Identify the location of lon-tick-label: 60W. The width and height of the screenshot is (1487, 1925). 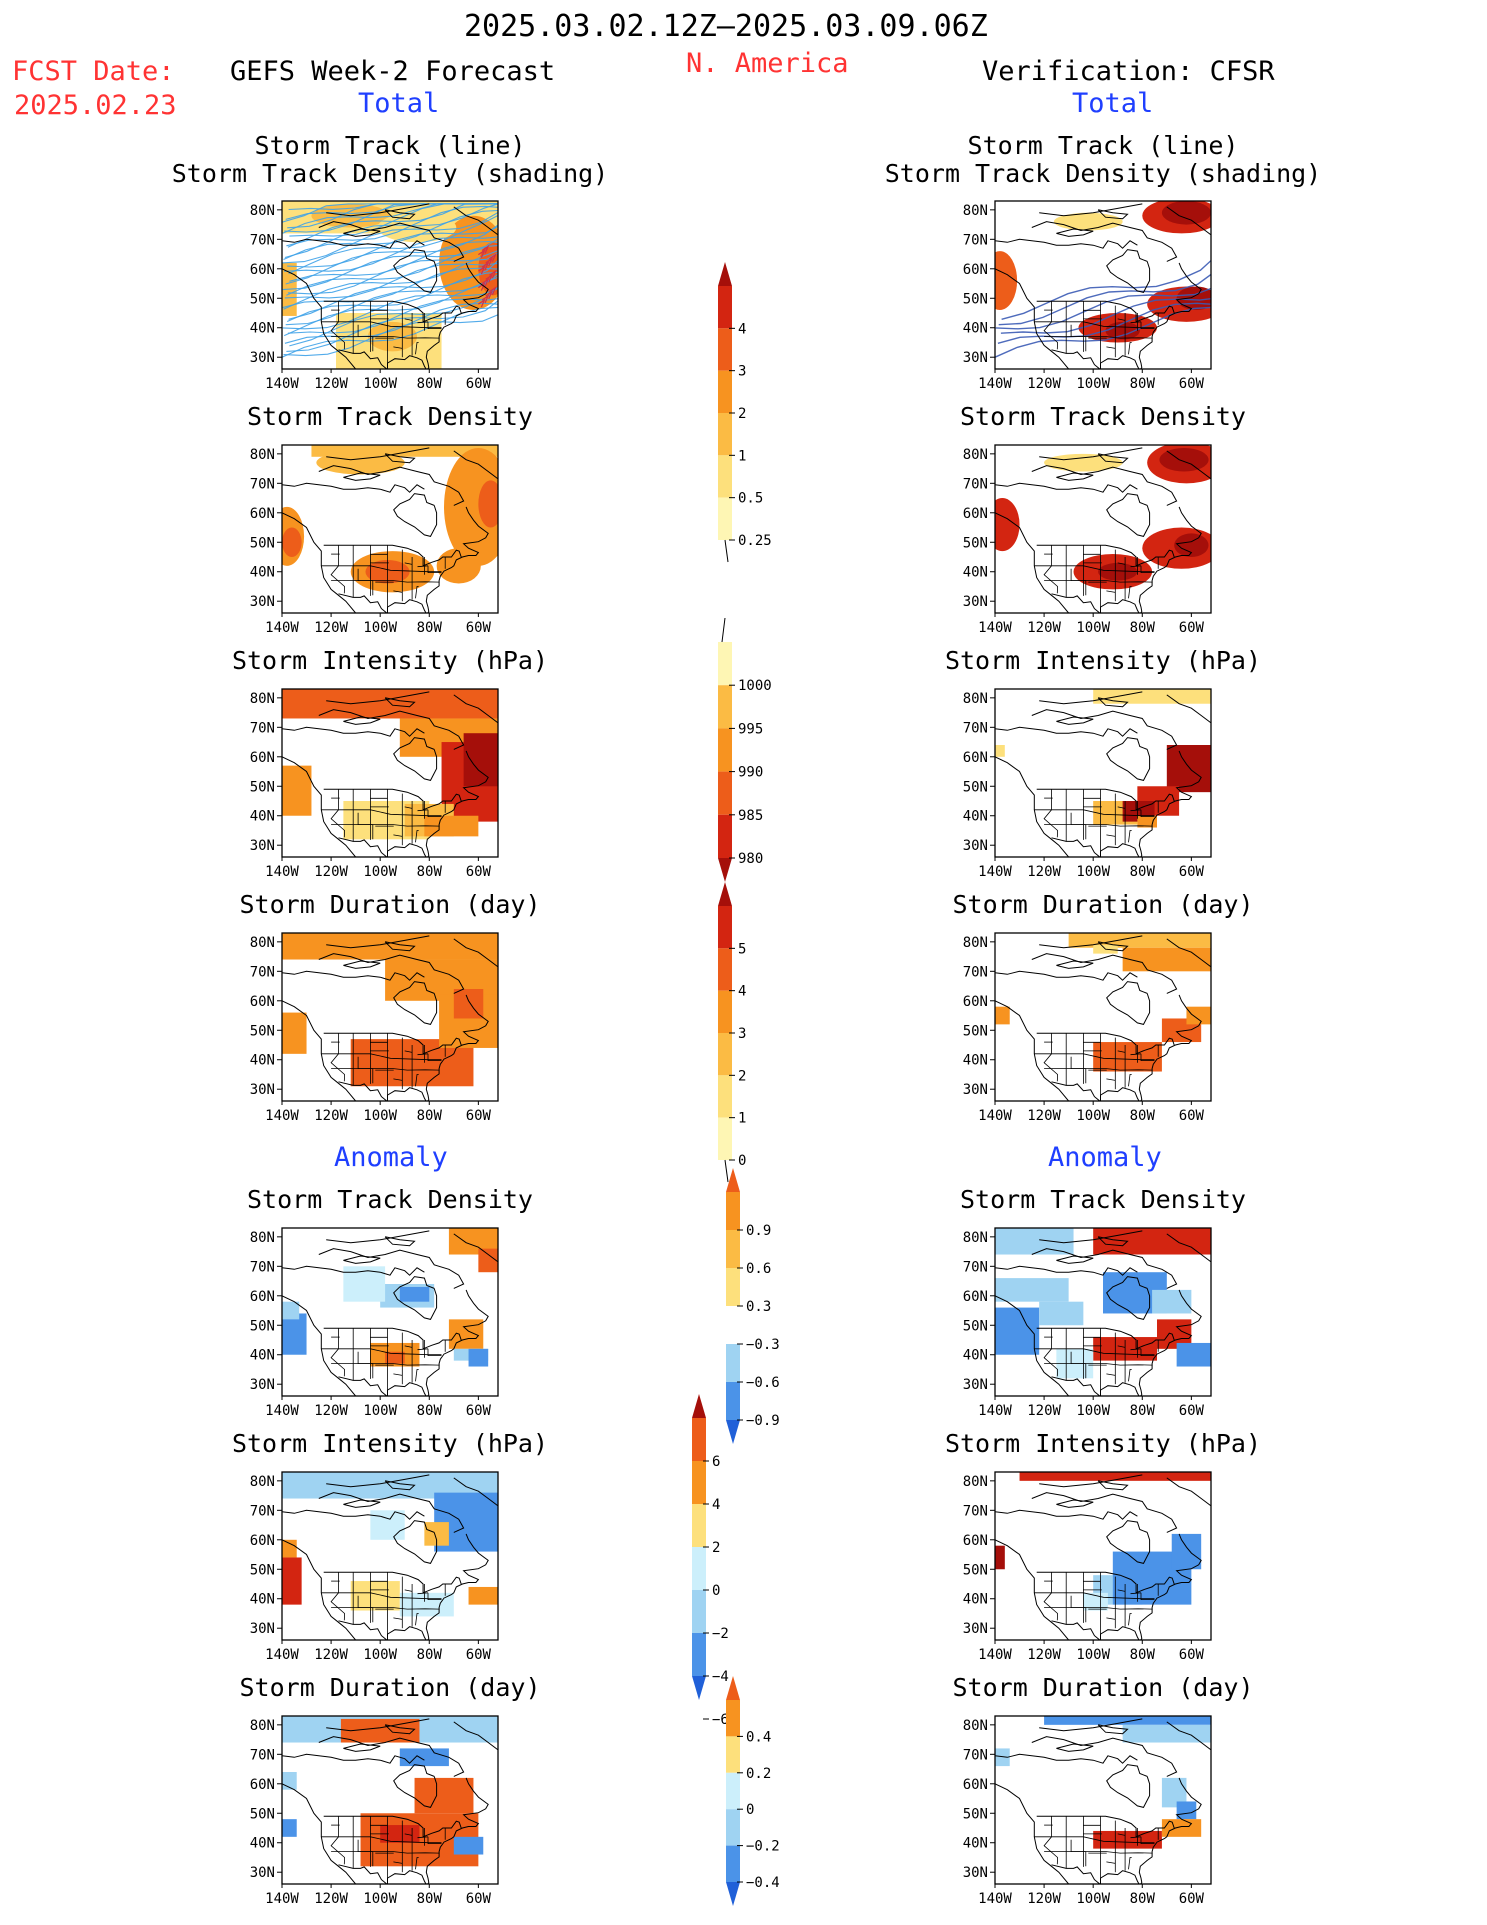
(479, 1655).